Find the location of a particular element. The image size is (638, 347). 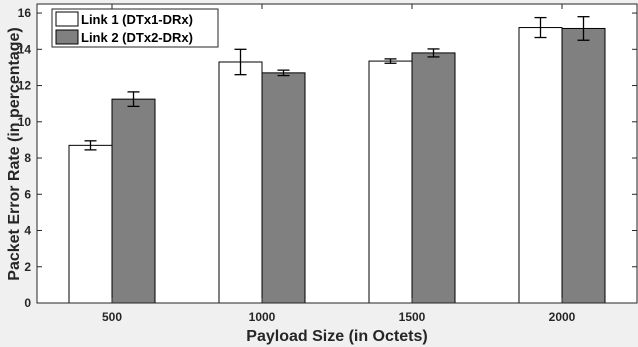

legend-box is located at coordinates (135, 28).